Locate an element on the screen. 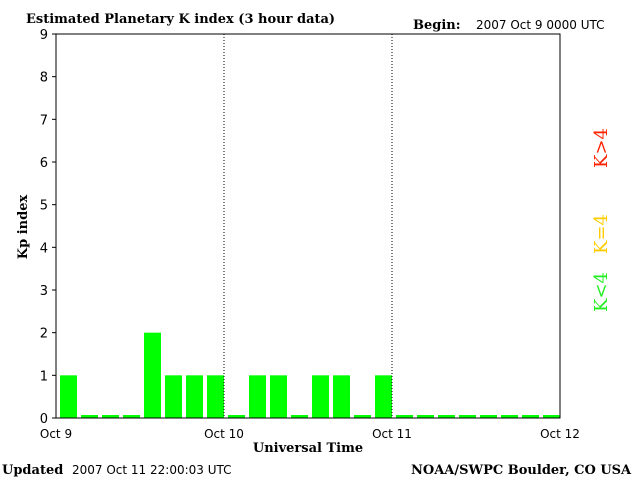 The width and height of the screenshot is (640, 480). source-credit: NOAA/SWPC Boulder, CO USA is located at coordinates (521, 470).